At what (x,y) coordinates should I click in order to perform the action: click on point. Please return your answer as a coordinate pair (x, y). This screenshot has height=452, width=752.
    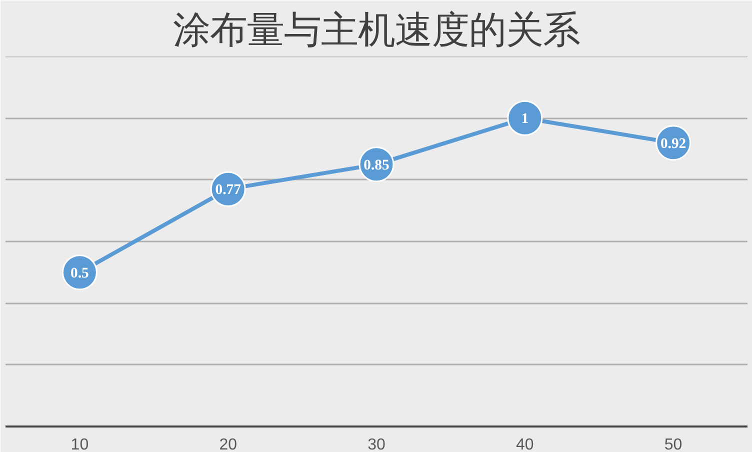
    Looking at the image, I should click on (525, 118).